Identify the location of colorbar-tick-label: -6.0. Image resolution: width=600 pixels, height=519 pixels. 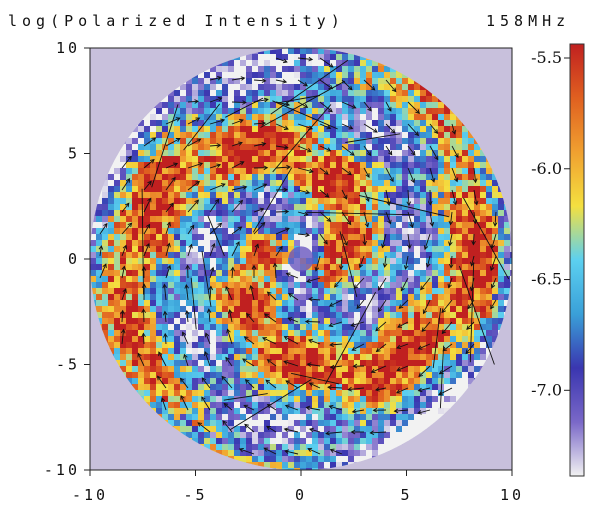
(546, 168).